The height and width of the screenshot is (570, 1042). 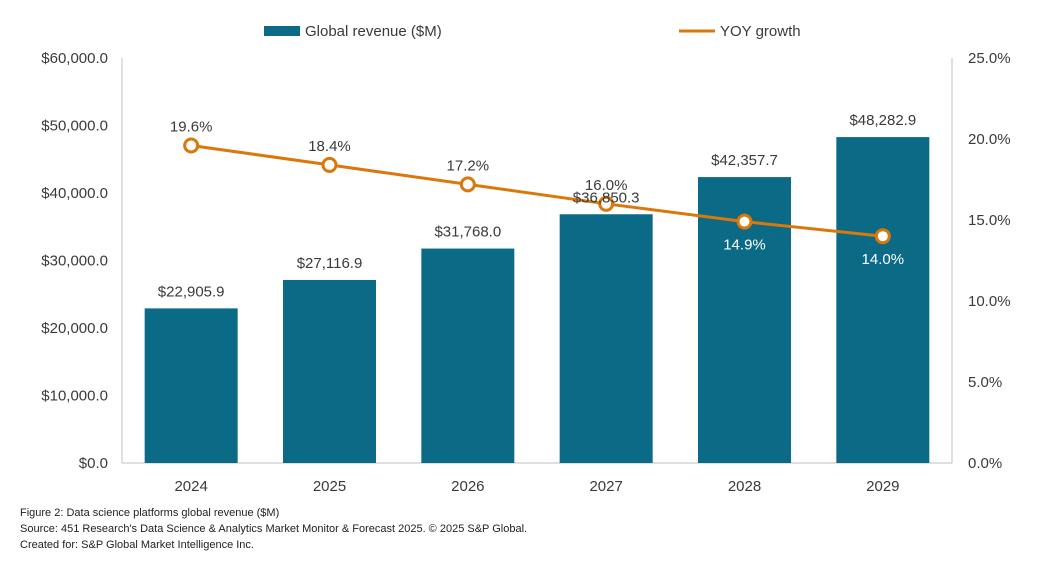 What do you see at coordinates (74, 261) in the screenshot?
I see `y-tick-label-left: $30,000.0` at bounding box center [74, 261].